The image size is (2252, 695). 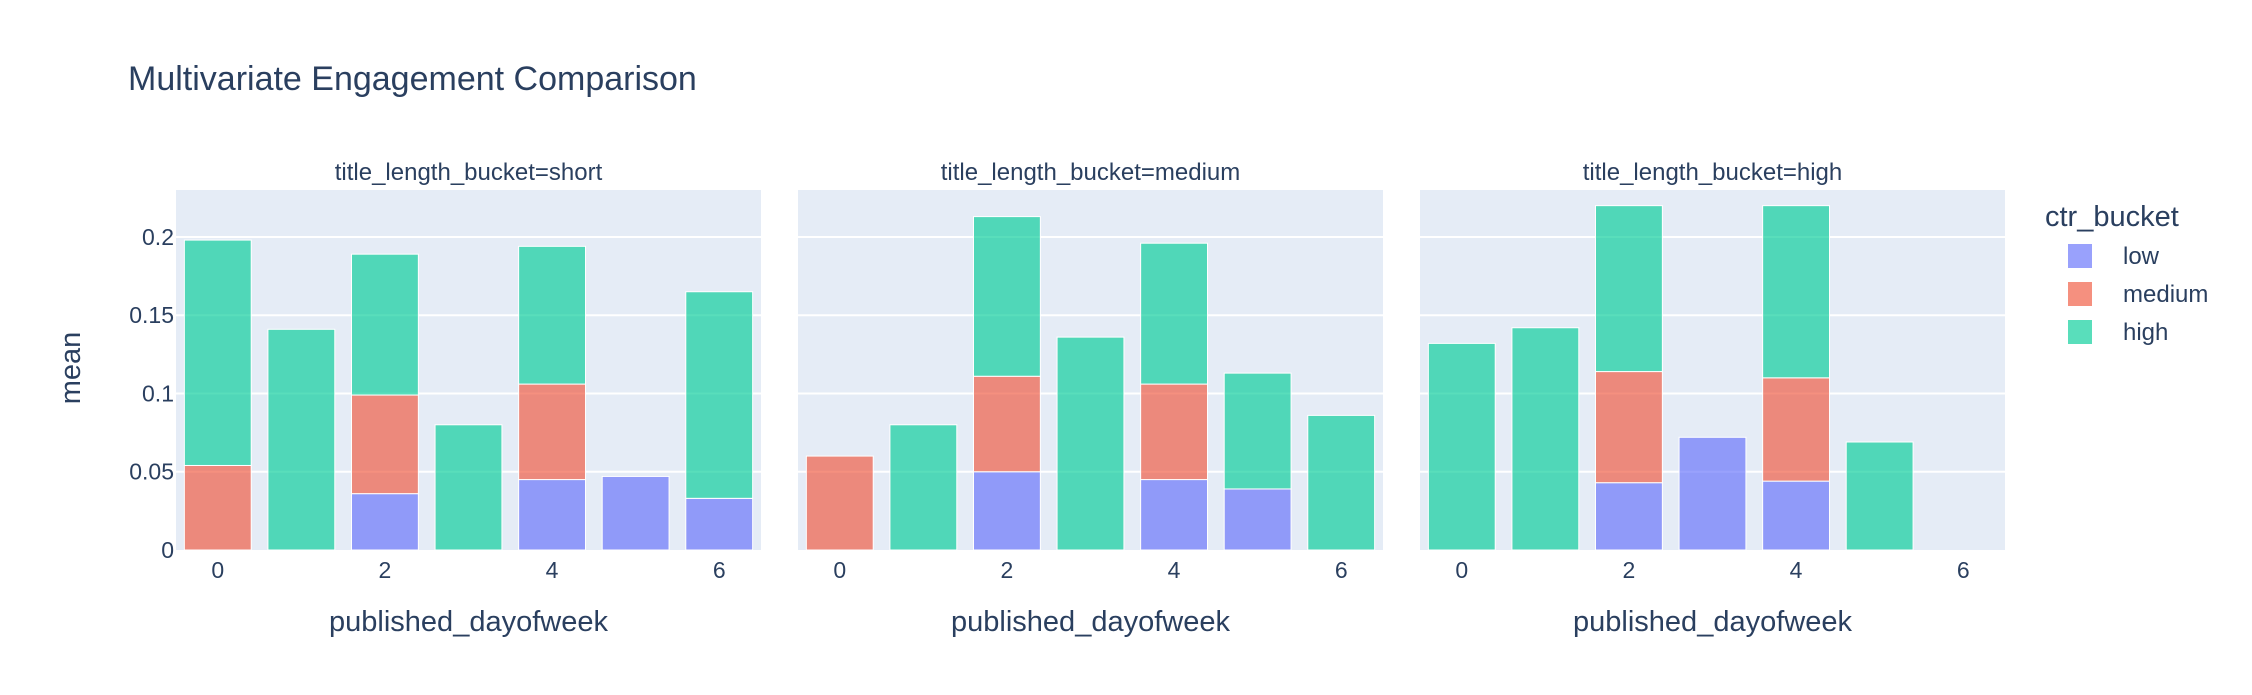 I want to click on y-axis-title: mean, so click(x=71, y=368).